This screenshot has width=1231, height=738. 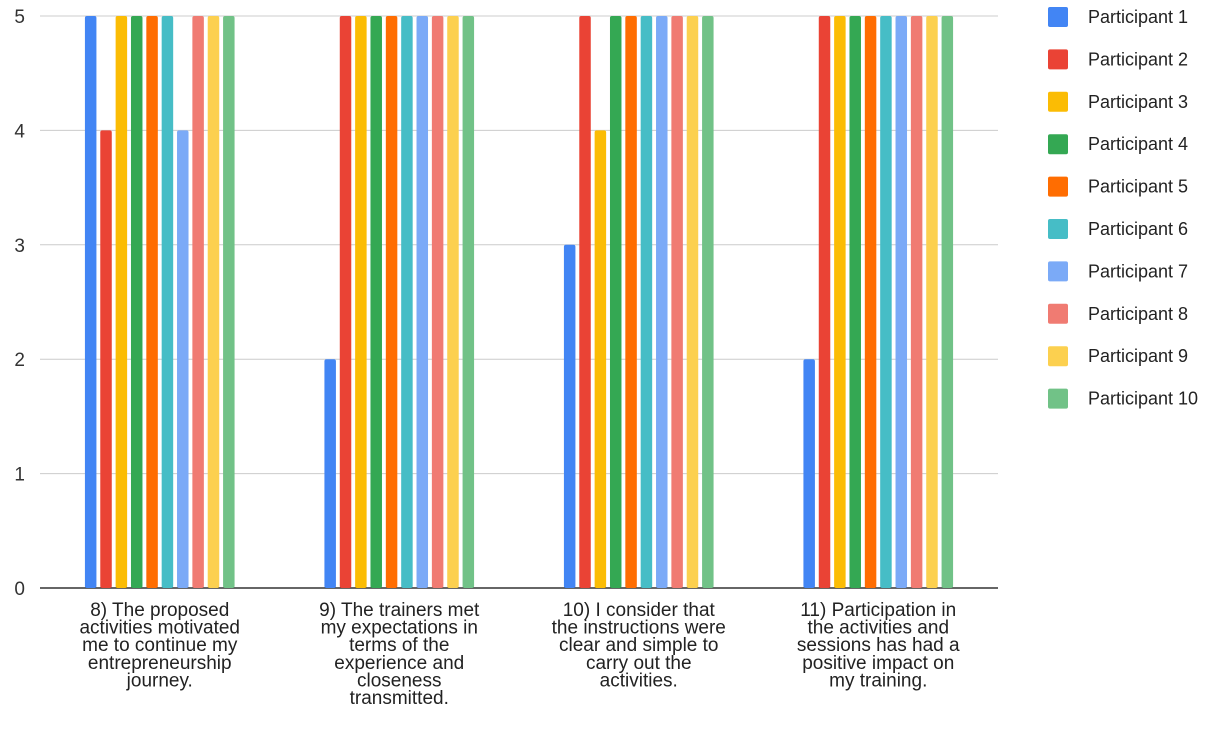 What do you see at coordinates (878, 680) in the screenshot?
I see `x-category-label-line: my training.` at bounding box center [878, 680].